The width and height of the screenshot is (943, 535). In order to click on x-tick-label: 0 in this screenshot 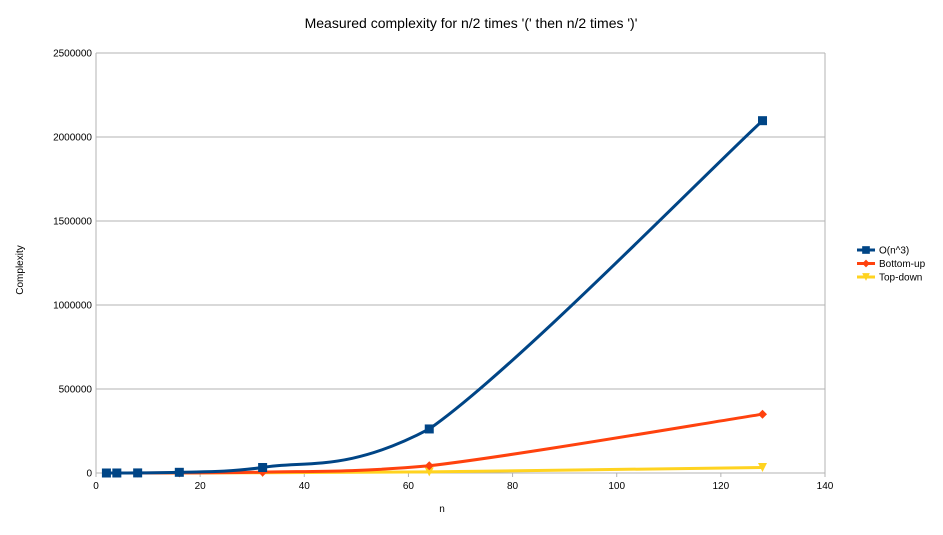, I will do `click(96, 486)`.